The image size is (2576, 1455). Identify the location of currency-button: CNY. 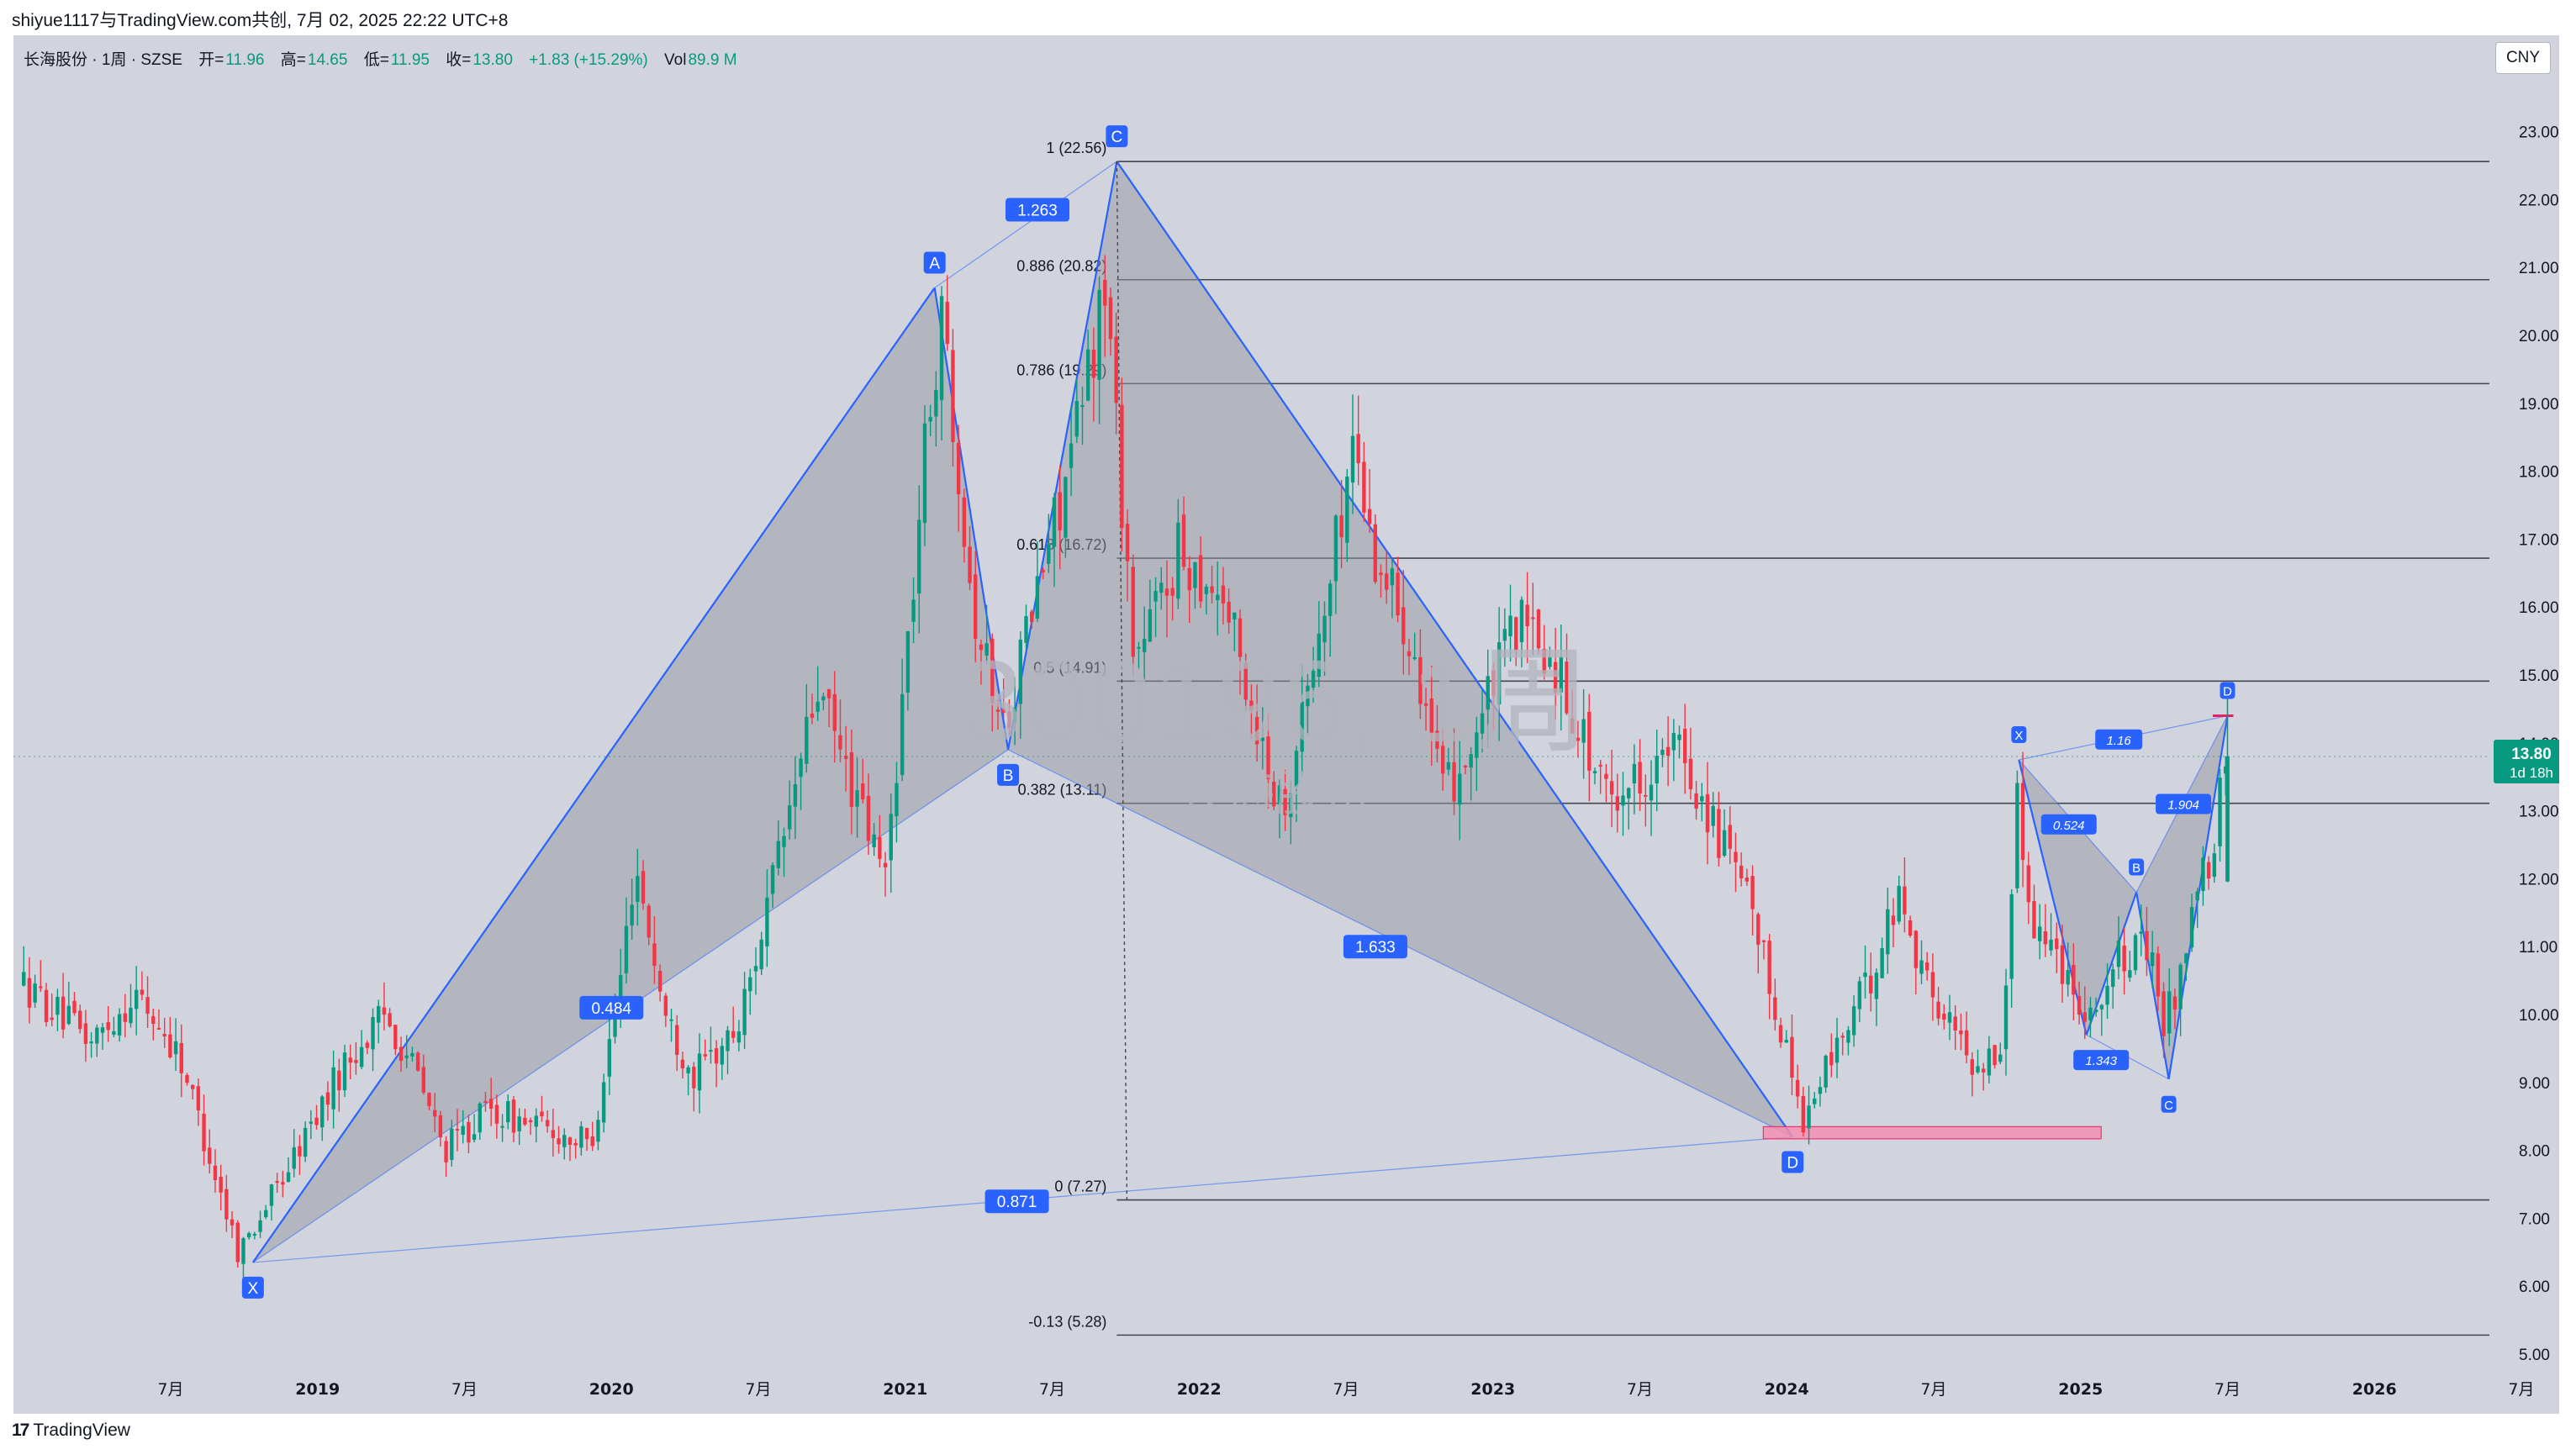
(2523, 58).